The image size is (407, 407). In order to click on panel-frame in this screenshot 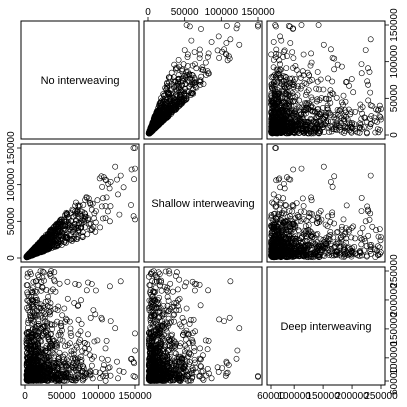, I will do `click(326, 80)`.